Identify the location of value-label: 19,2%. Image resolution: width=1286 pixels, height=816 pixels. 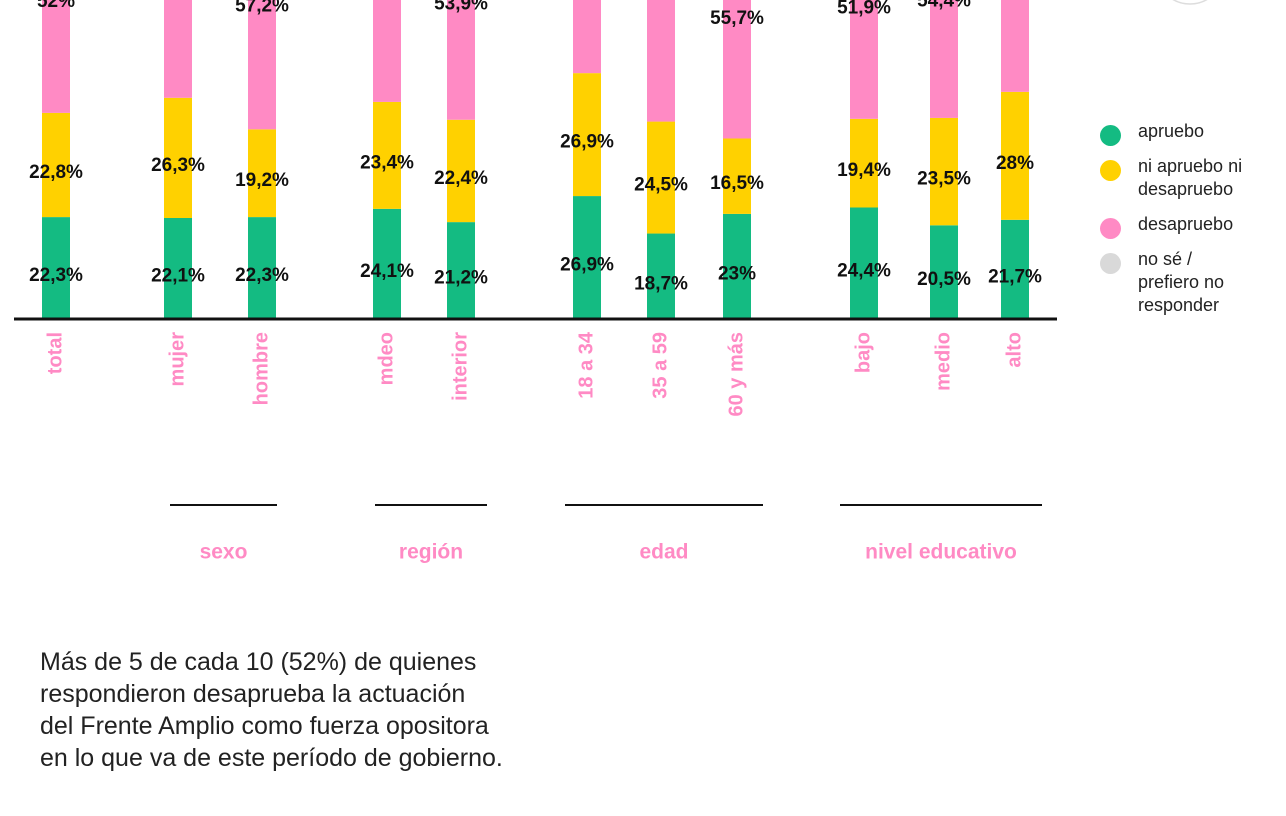
(262, 180).